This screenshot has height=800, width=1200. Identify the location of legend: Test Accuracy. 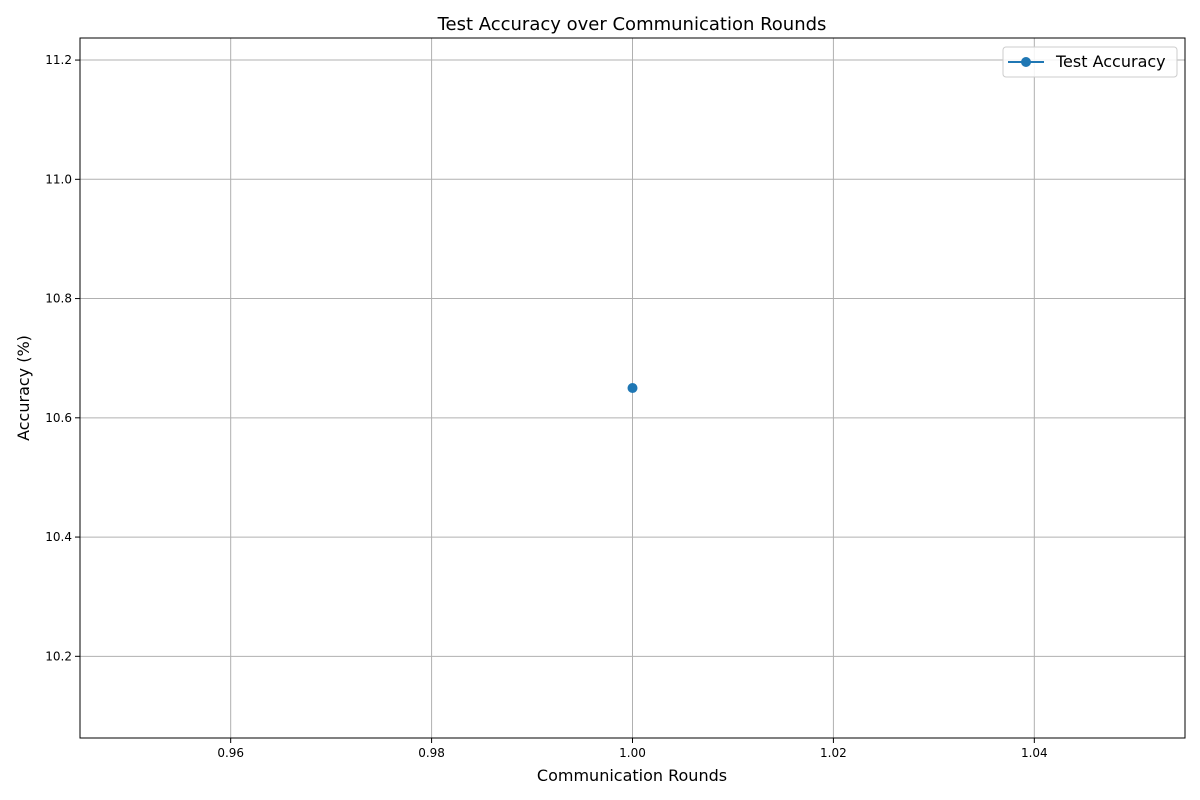
(1090, 62).